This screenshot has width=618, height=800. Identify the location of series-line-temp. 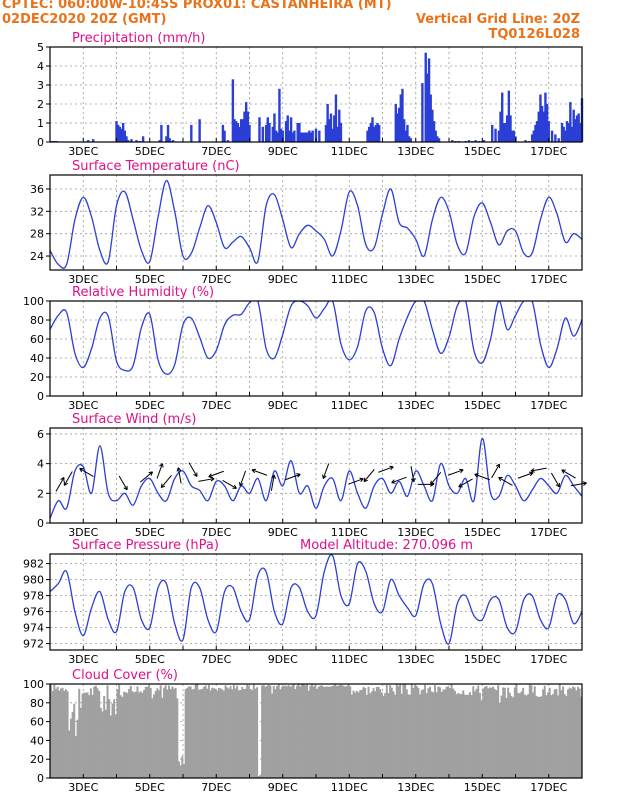
(316, 224).